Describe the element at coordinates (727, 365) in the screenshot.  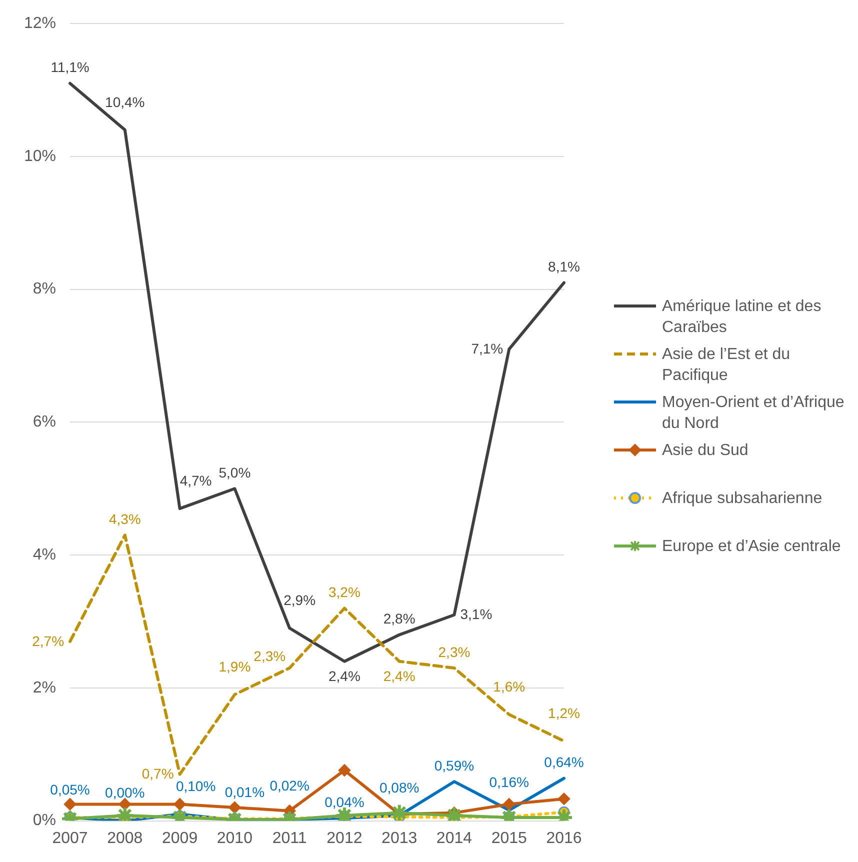
I see `legend-label: Asie de l’Est et du Pacifique` at that location.